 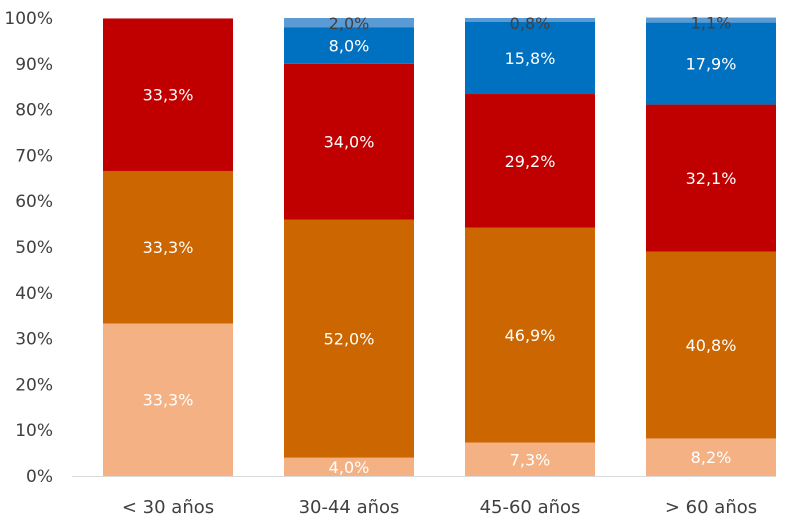 I want to click on data-label: 8,2%, so click(x=711, y=457).